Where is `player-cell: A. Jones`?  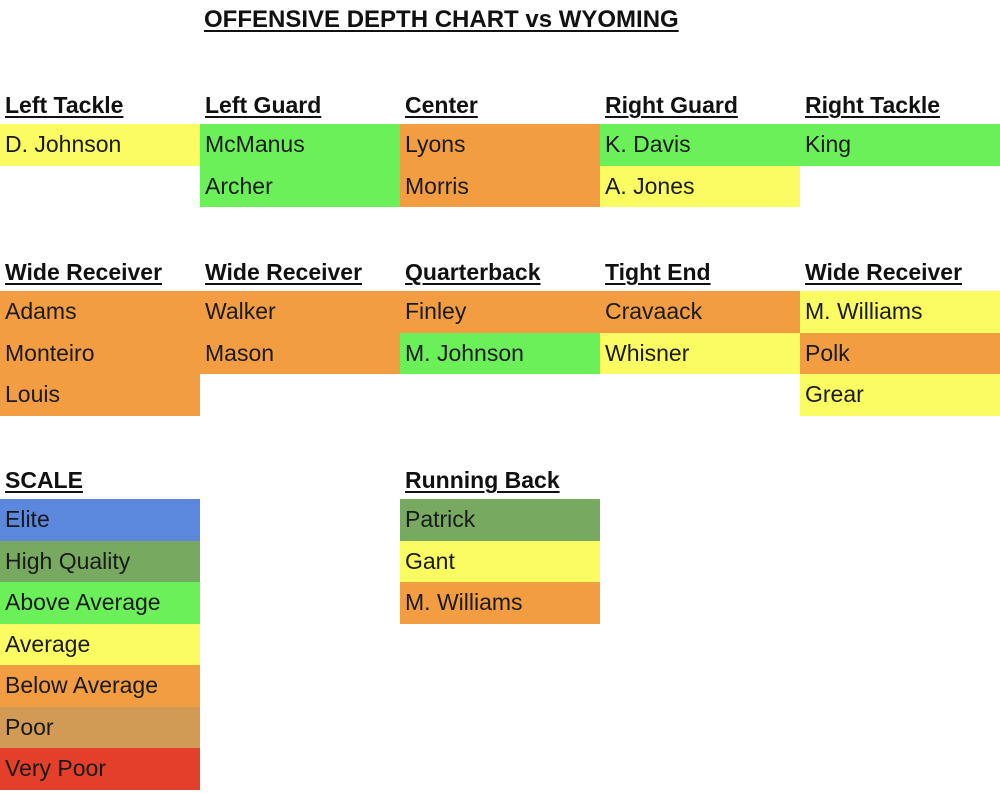 player-cell: A. Jones is located at coordinates (700, 186).